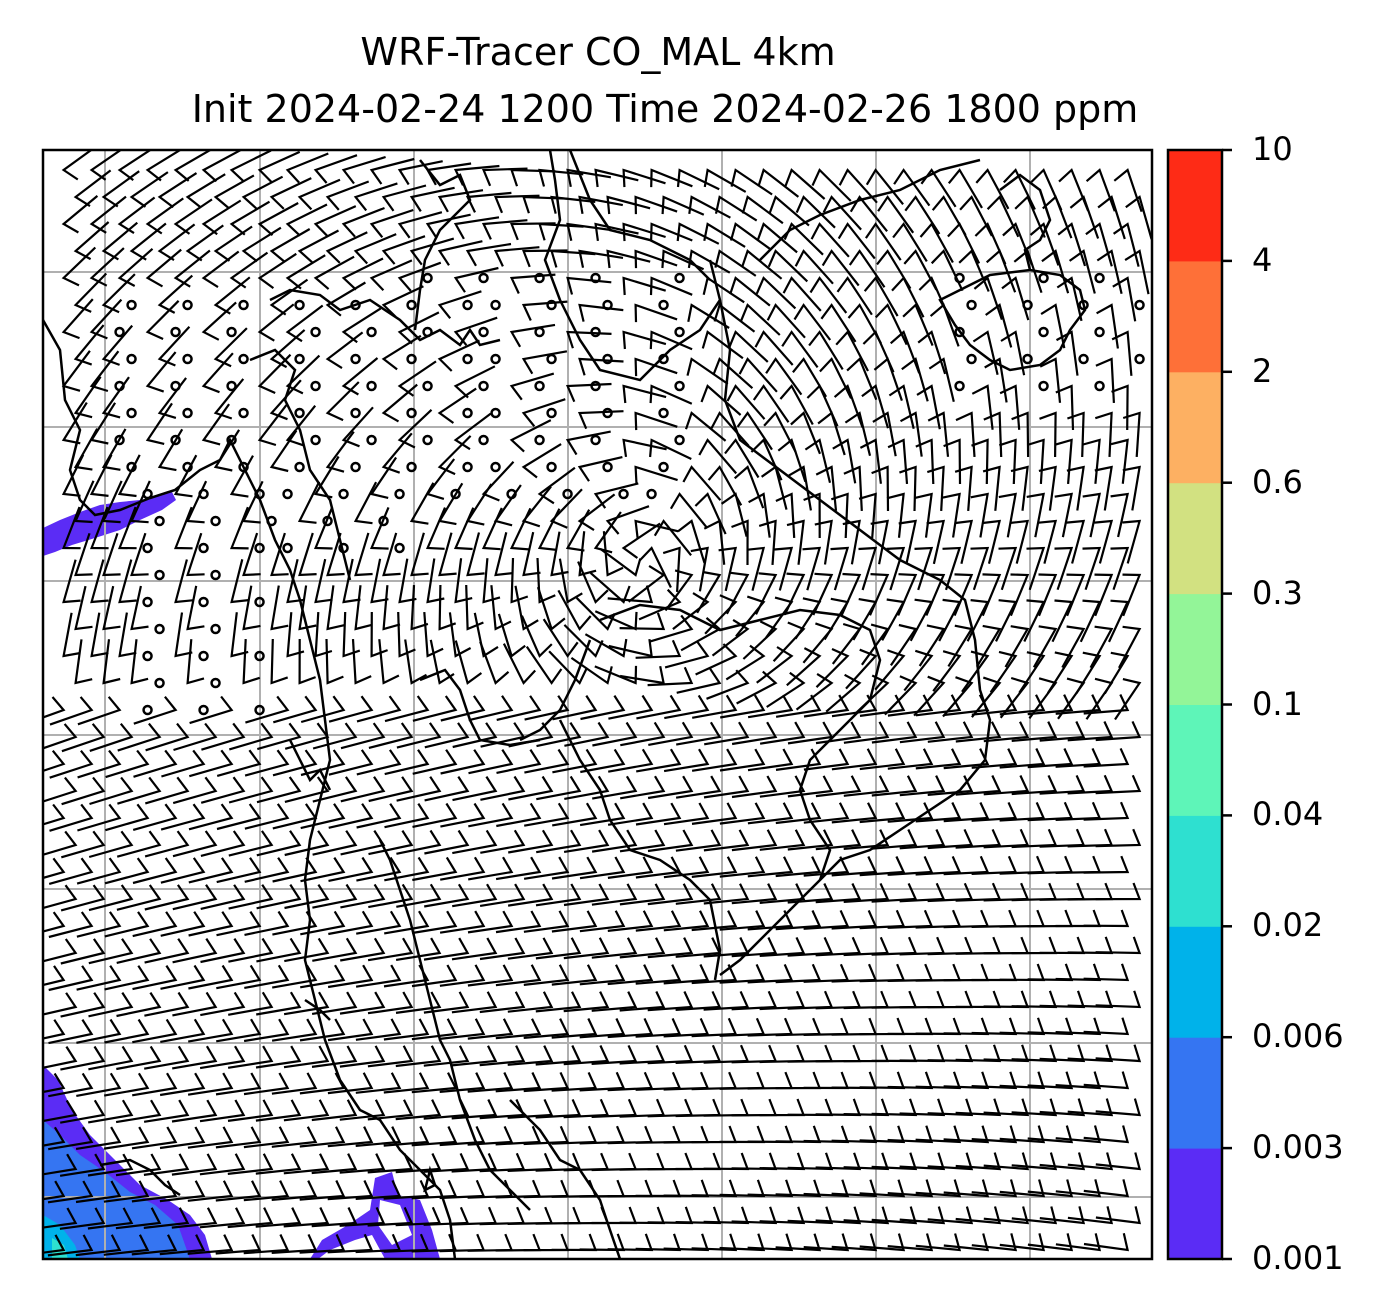 This screenshot has width=1400, height=1313. What do you see at coordinates (1195, 760) in the screenshot?
I see `colorbar-segment` at bounding box center [1195, 760].